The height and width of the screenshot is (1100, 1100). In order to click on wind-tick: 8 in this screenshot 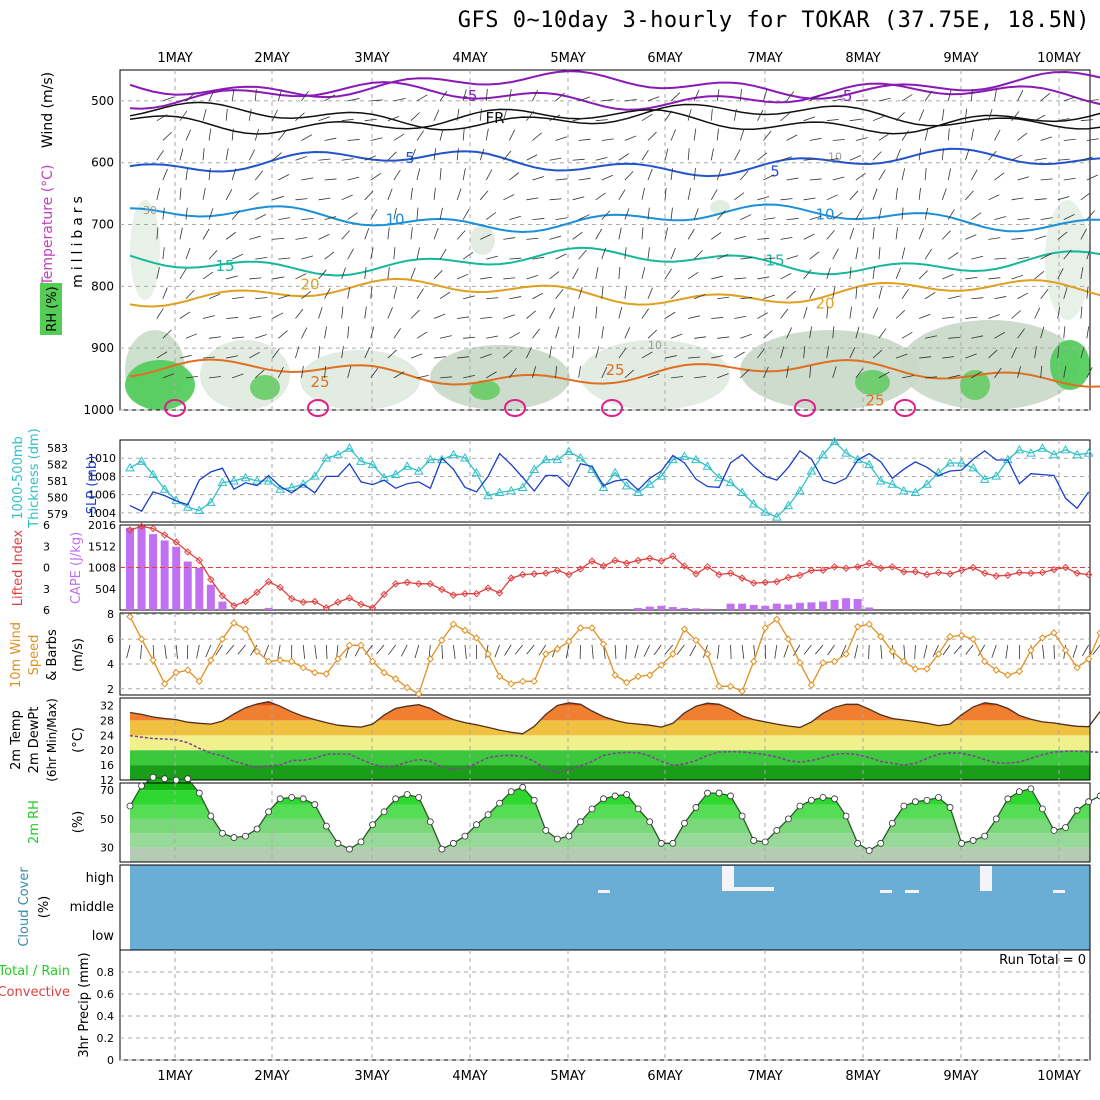, I will do `click(110, 614)`.